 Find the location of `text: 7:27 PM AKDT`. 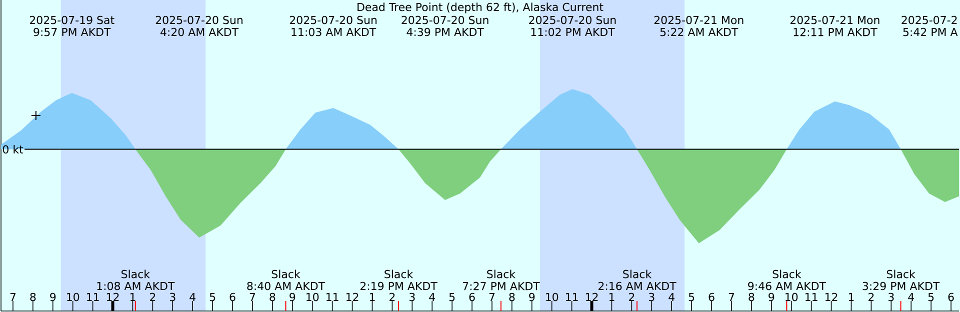

text: 7:27 PM AKDT is located at coordinates (501, 286).